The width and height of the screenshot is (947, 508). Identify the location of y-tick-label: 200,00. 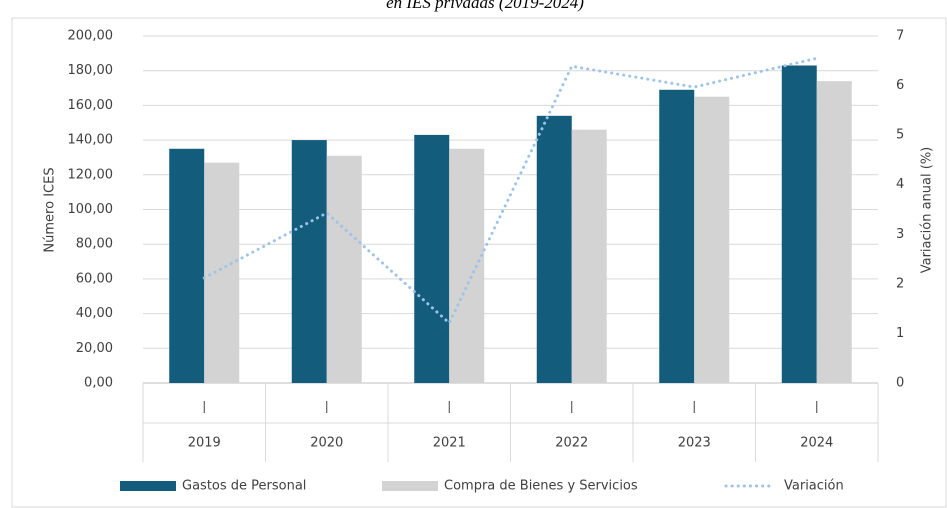
(91, 36).